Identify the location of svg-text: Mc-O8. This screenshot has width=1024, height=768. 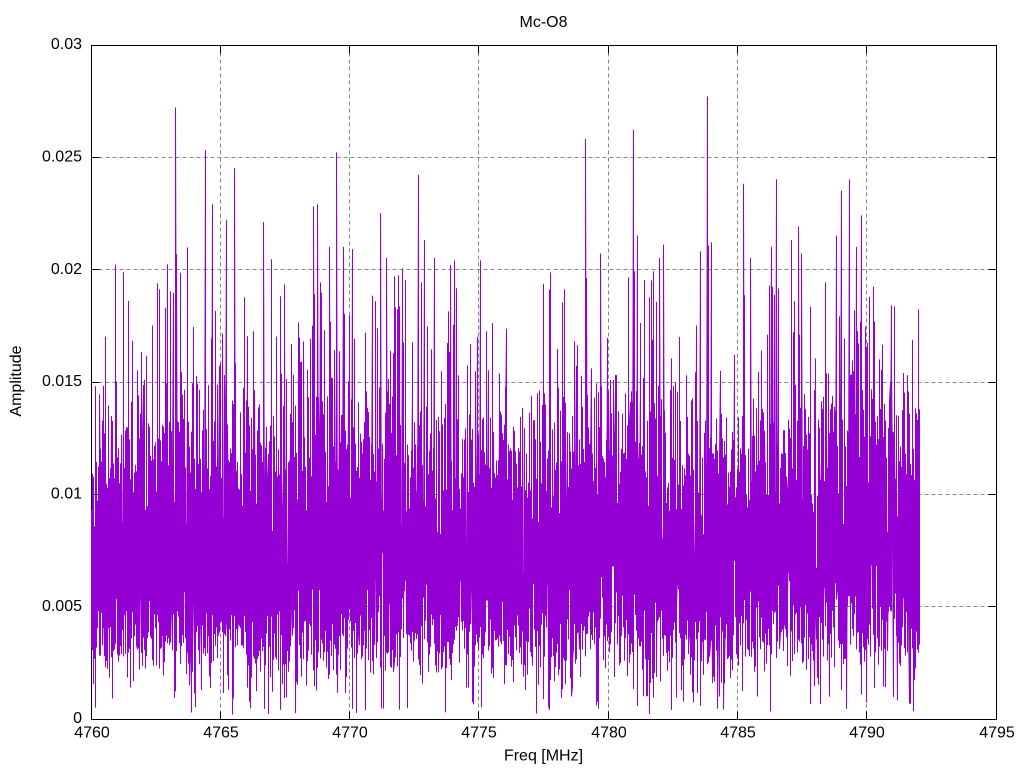
(544, 22).